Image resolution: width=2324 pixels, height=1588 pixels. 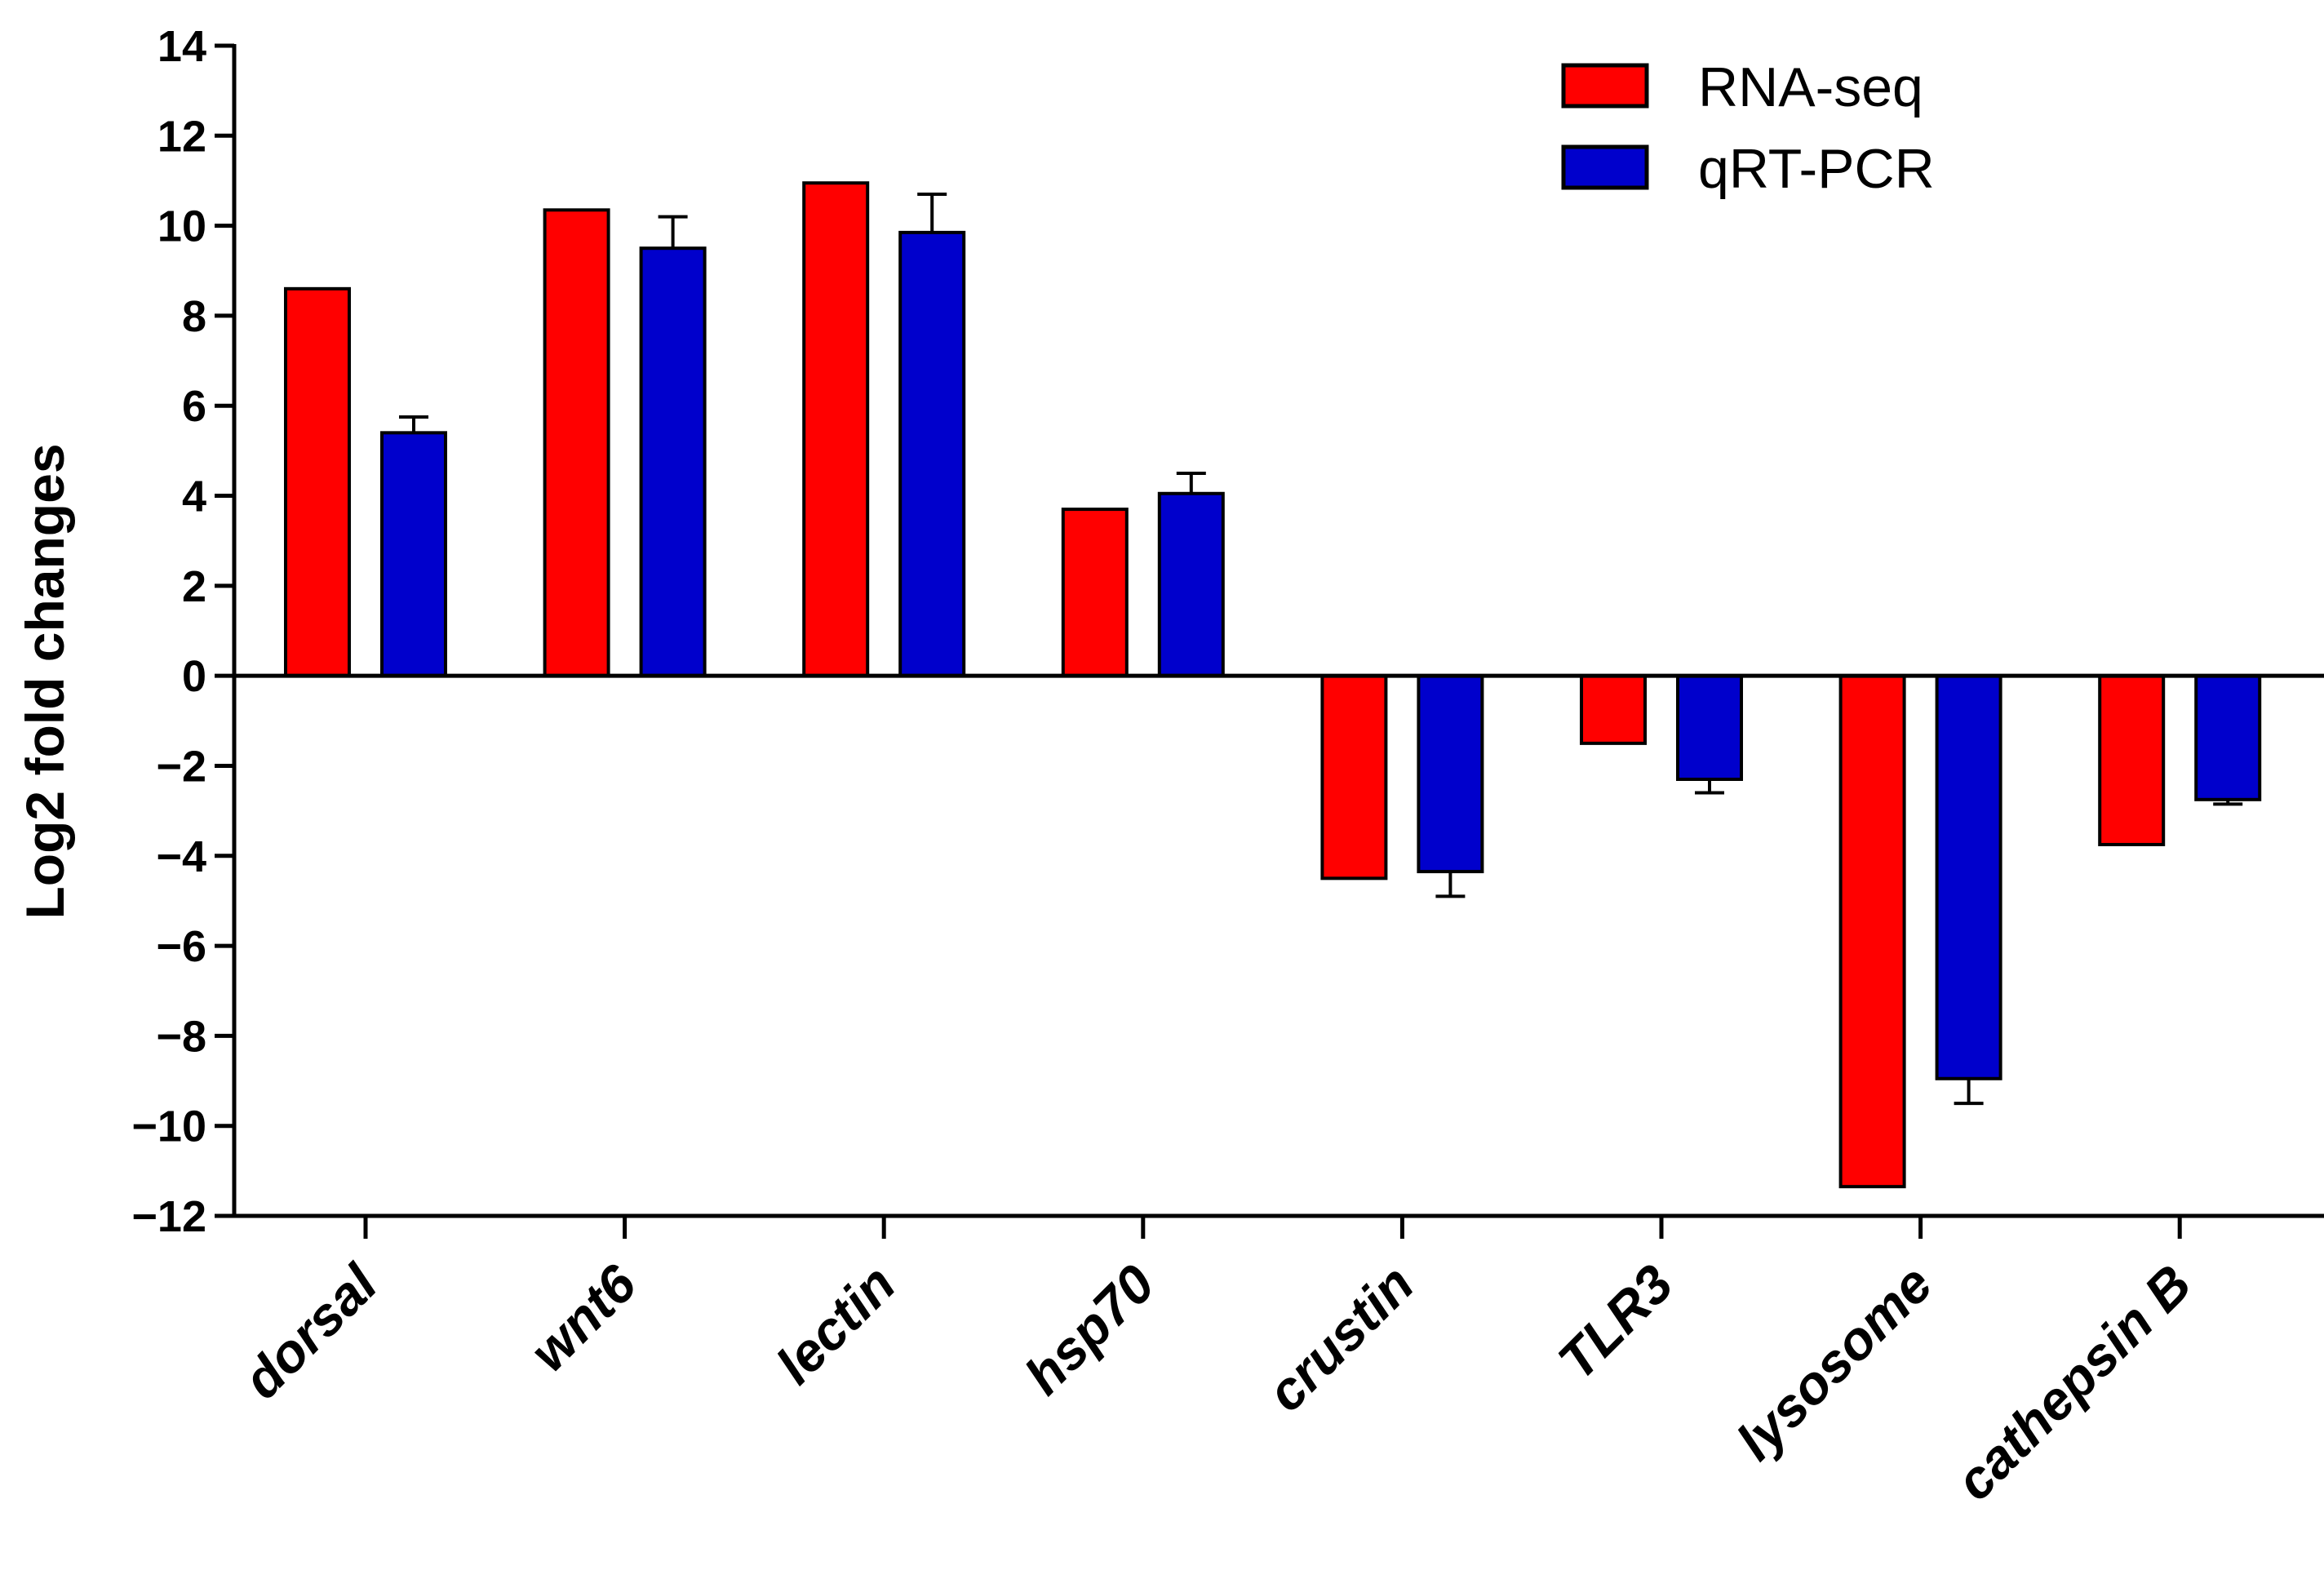 I want to click on y-axis-label: Log2 fold changes, so click(x=45, y=681).